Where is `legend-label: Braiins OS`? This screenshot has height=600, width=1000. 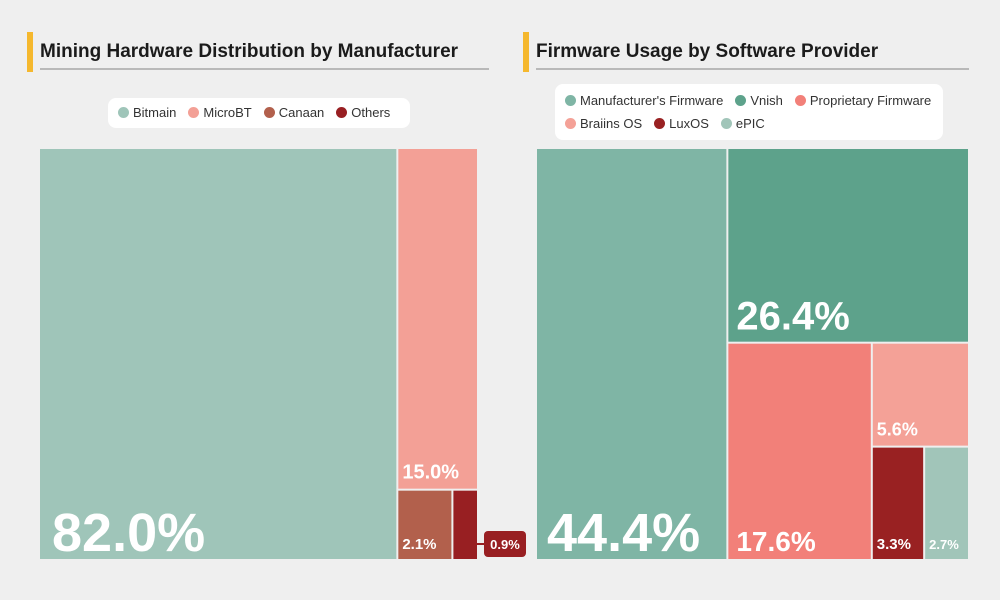
legend-label: Braiins OS is located at coordinates (611, 123).